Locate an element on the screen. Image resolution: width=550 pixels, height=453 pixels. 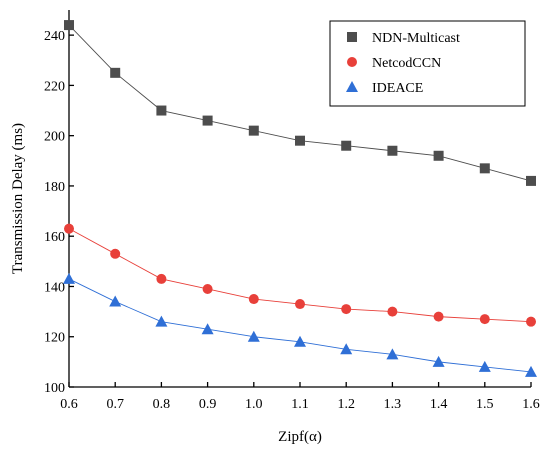
y-tick-label: 220 is located at coordinates (54, 86).